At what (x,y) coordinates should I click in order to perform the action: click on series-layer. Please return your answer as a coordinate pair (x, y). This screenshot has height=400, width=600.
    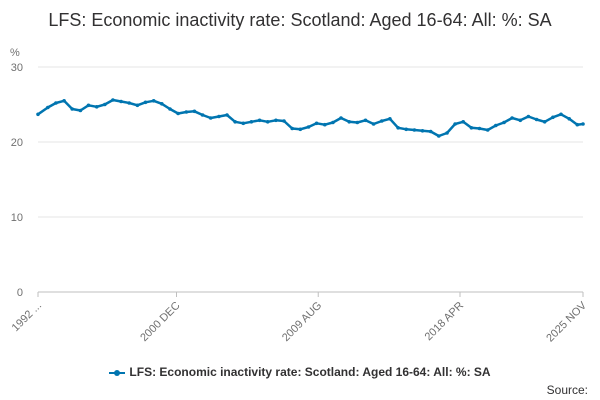
    Looking at the image, I should click on (310, 118).